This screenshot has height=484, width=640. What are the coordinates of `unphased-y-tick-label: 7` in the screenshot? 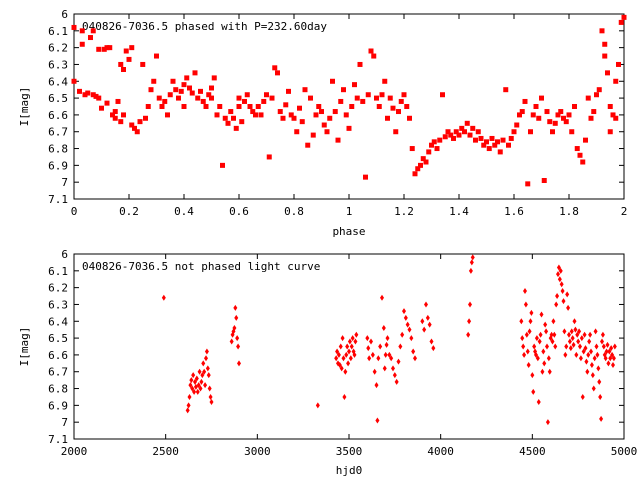 It's located at (64, 422).